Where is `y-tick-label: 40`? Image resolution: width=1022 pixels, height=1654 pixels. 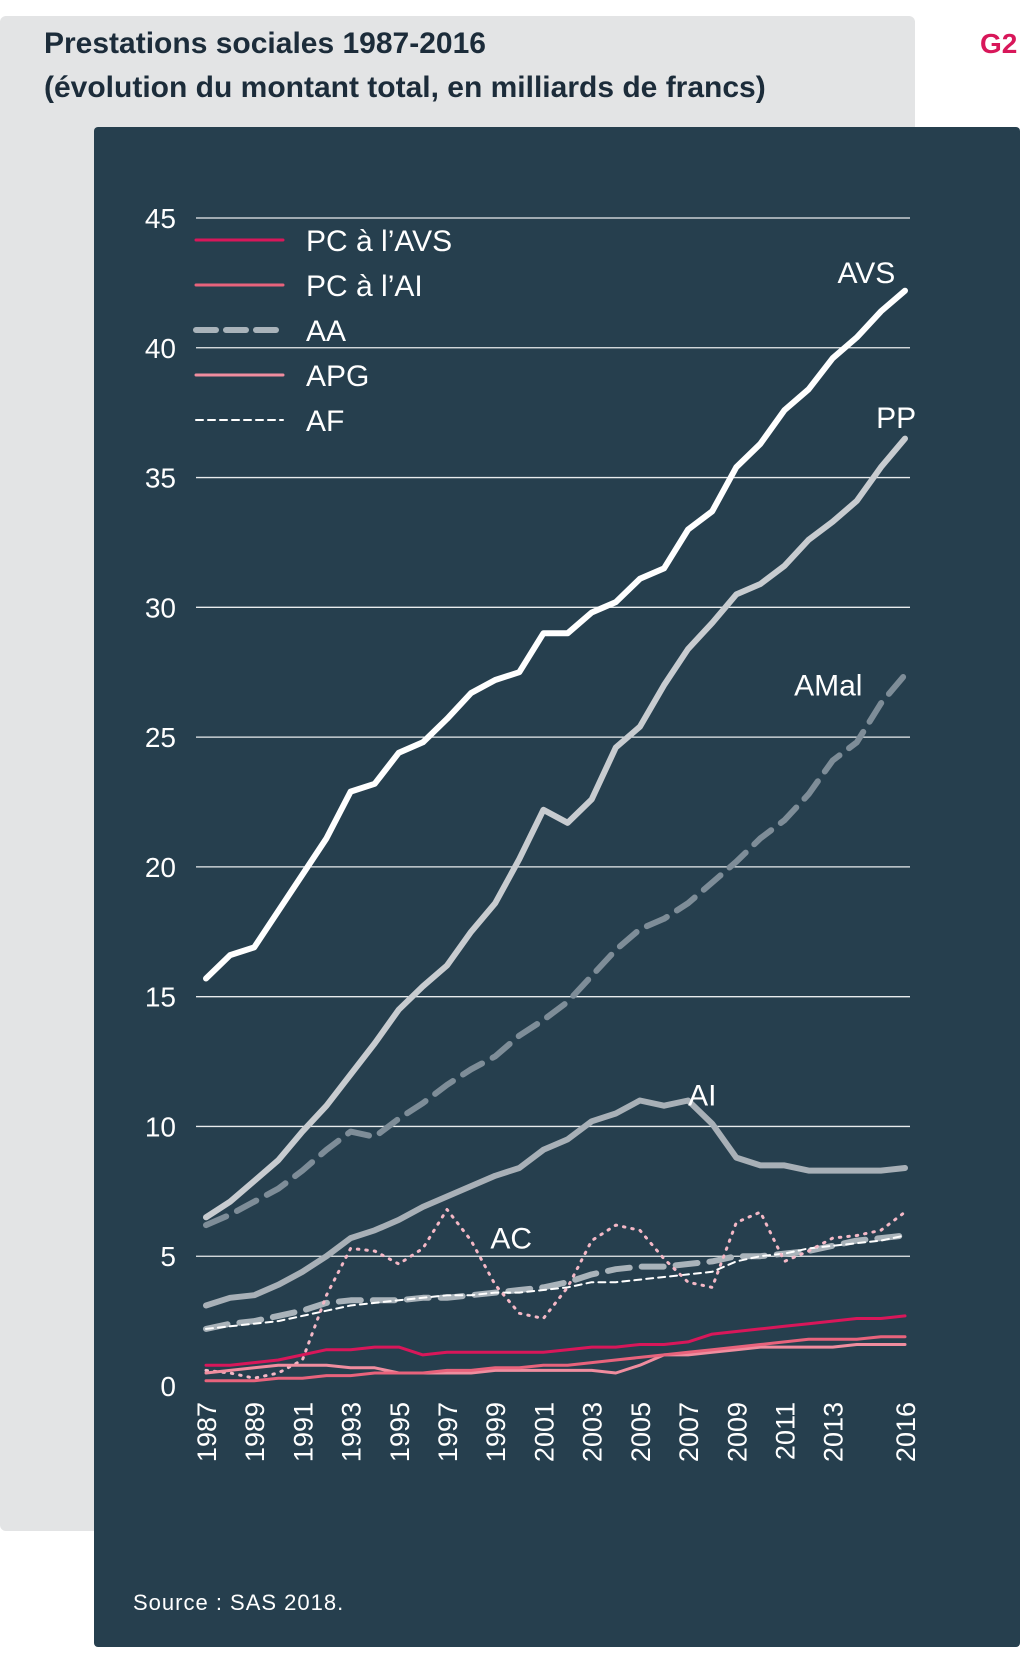
y-tick-label: 40 is located at coordinates (160, 348).